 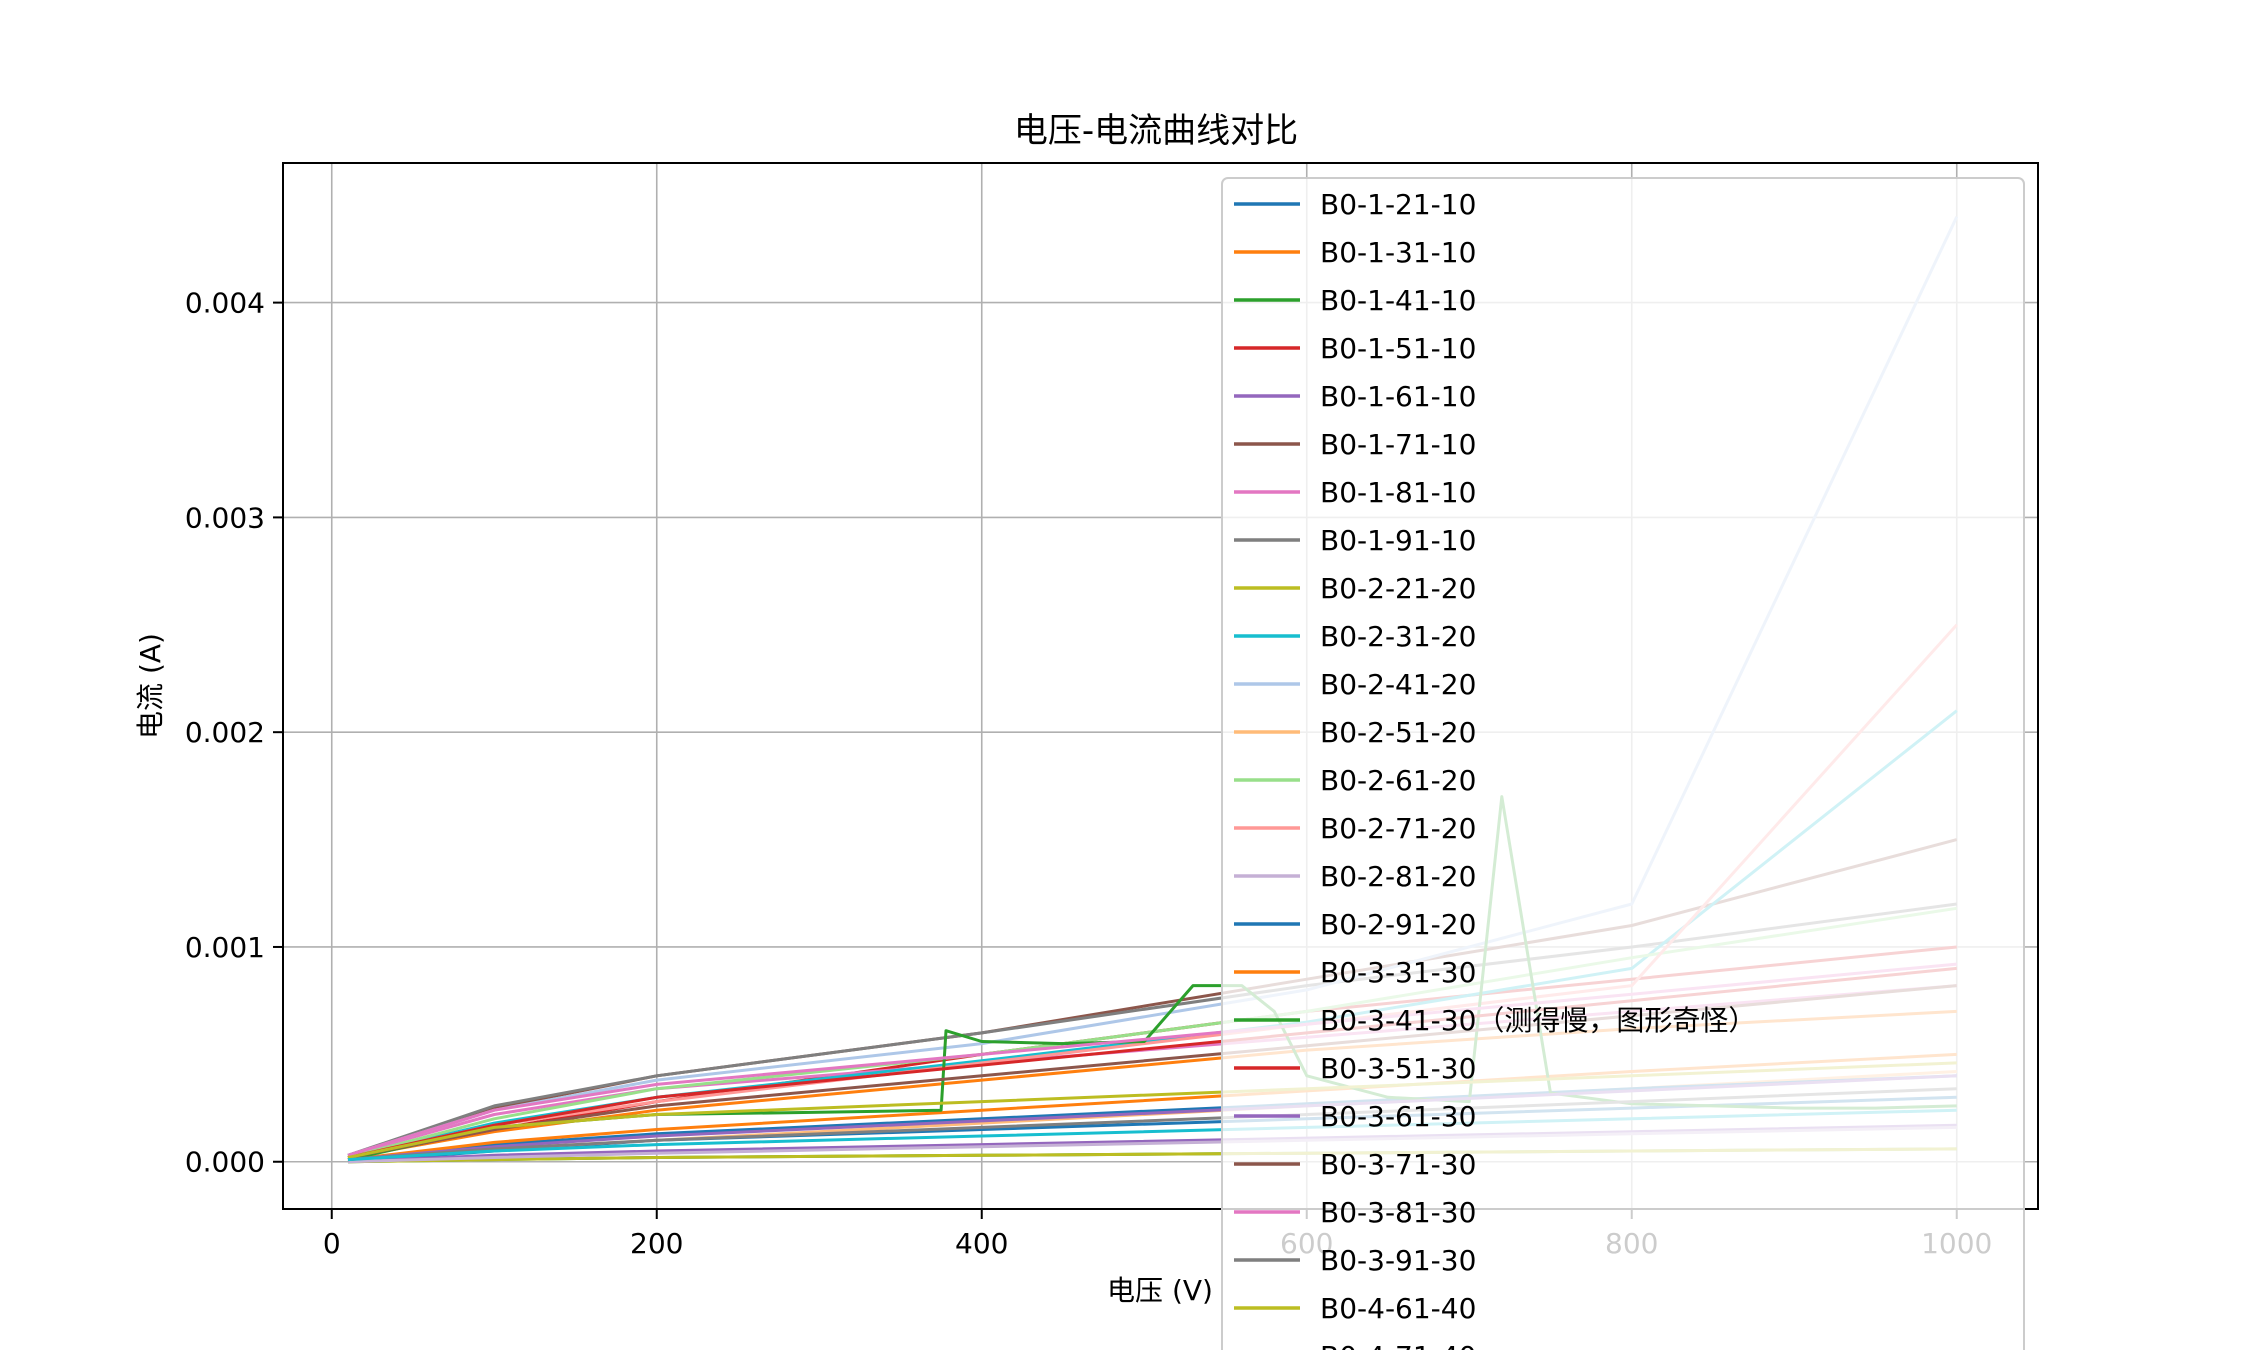 What do you see at coordinates (150, 686) in the screenshot?
I see `y-axis-label: 电流 (A)` at bounding box center [150, 686].